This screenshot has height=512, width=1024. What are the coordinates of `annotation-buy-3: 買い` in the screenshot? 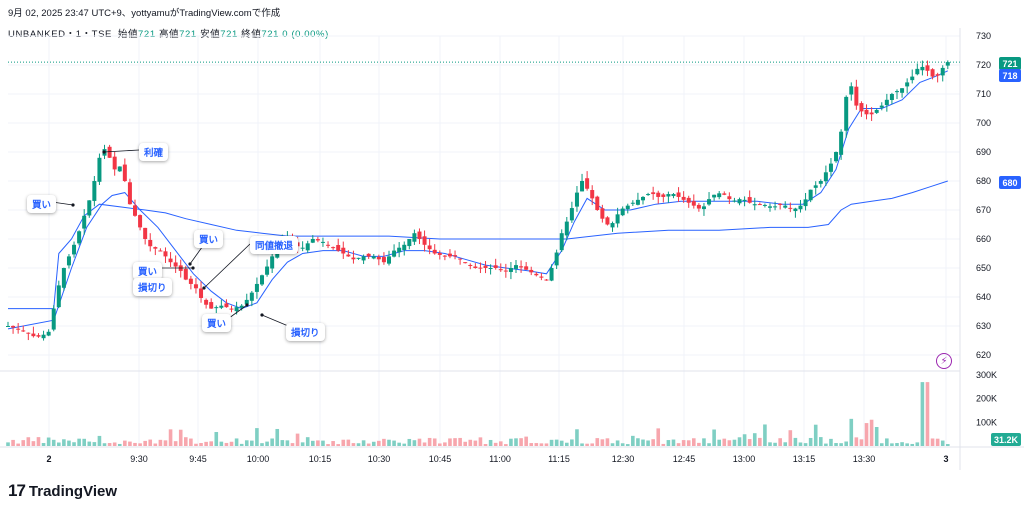 It's located at (148, 271).